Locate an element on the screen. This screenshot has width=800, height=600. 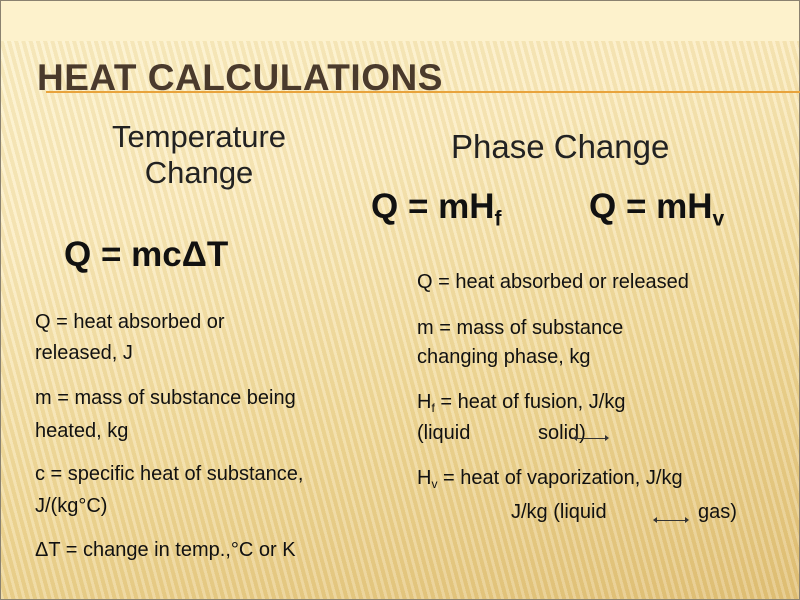
definition-line: (liquid is located at coordinates (444, 433).